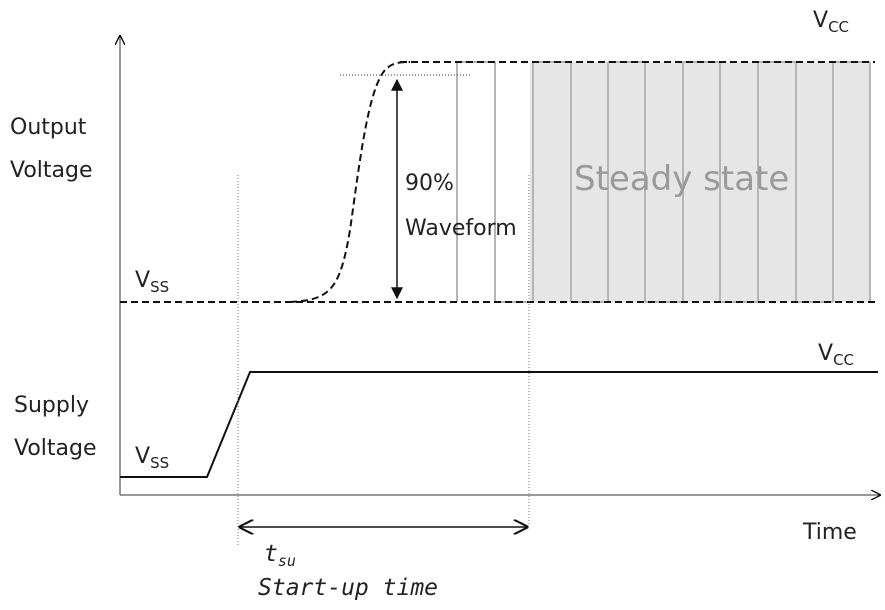 This screenshot has width=885, height=610. Describe the element at coordinates (348, 588) in the screenshot. I see `startup-time-label: Start-up time` at that location.